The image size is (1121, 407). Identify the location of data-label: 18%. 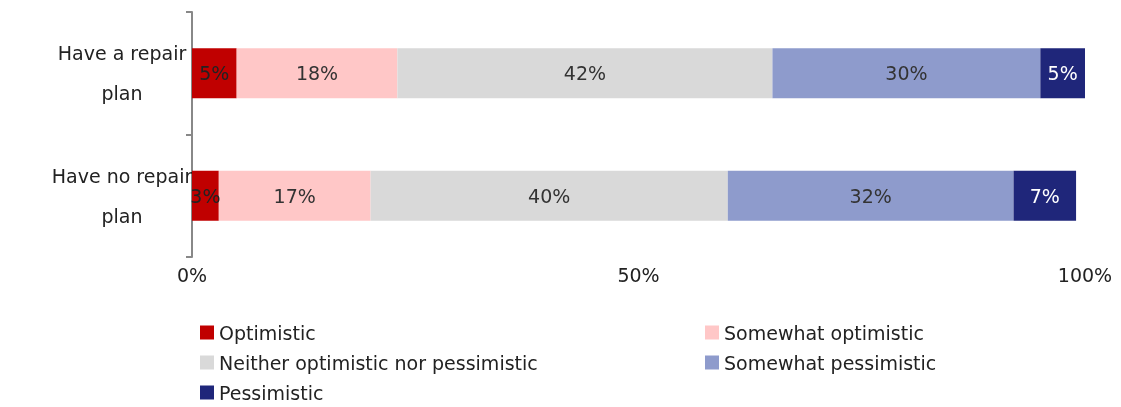
(317, 73).